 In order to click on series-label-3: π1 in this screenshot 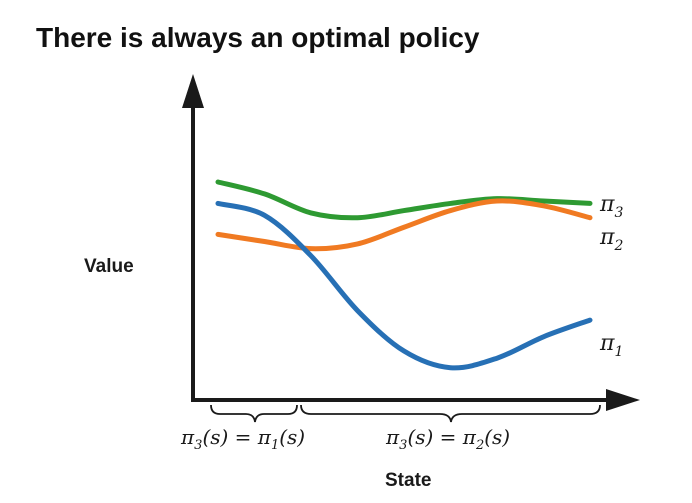, I will do `click(611, 345)`.